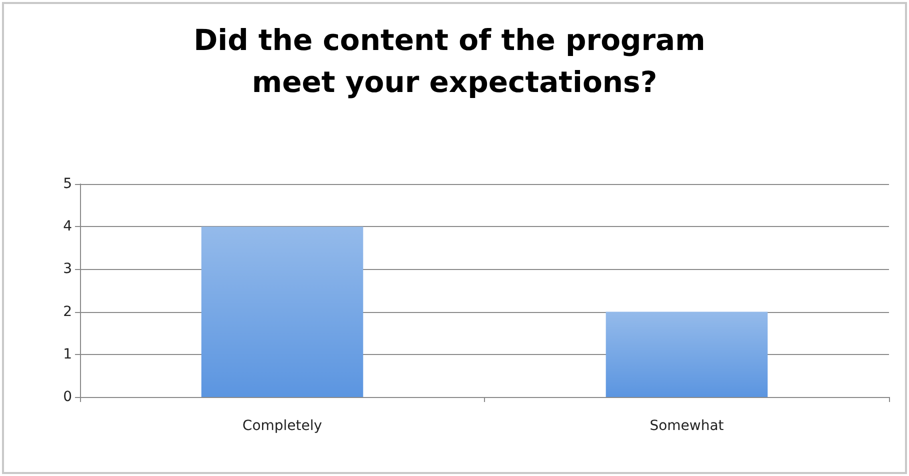  I want to click on y-tick-label: 5, so click(67, 184).